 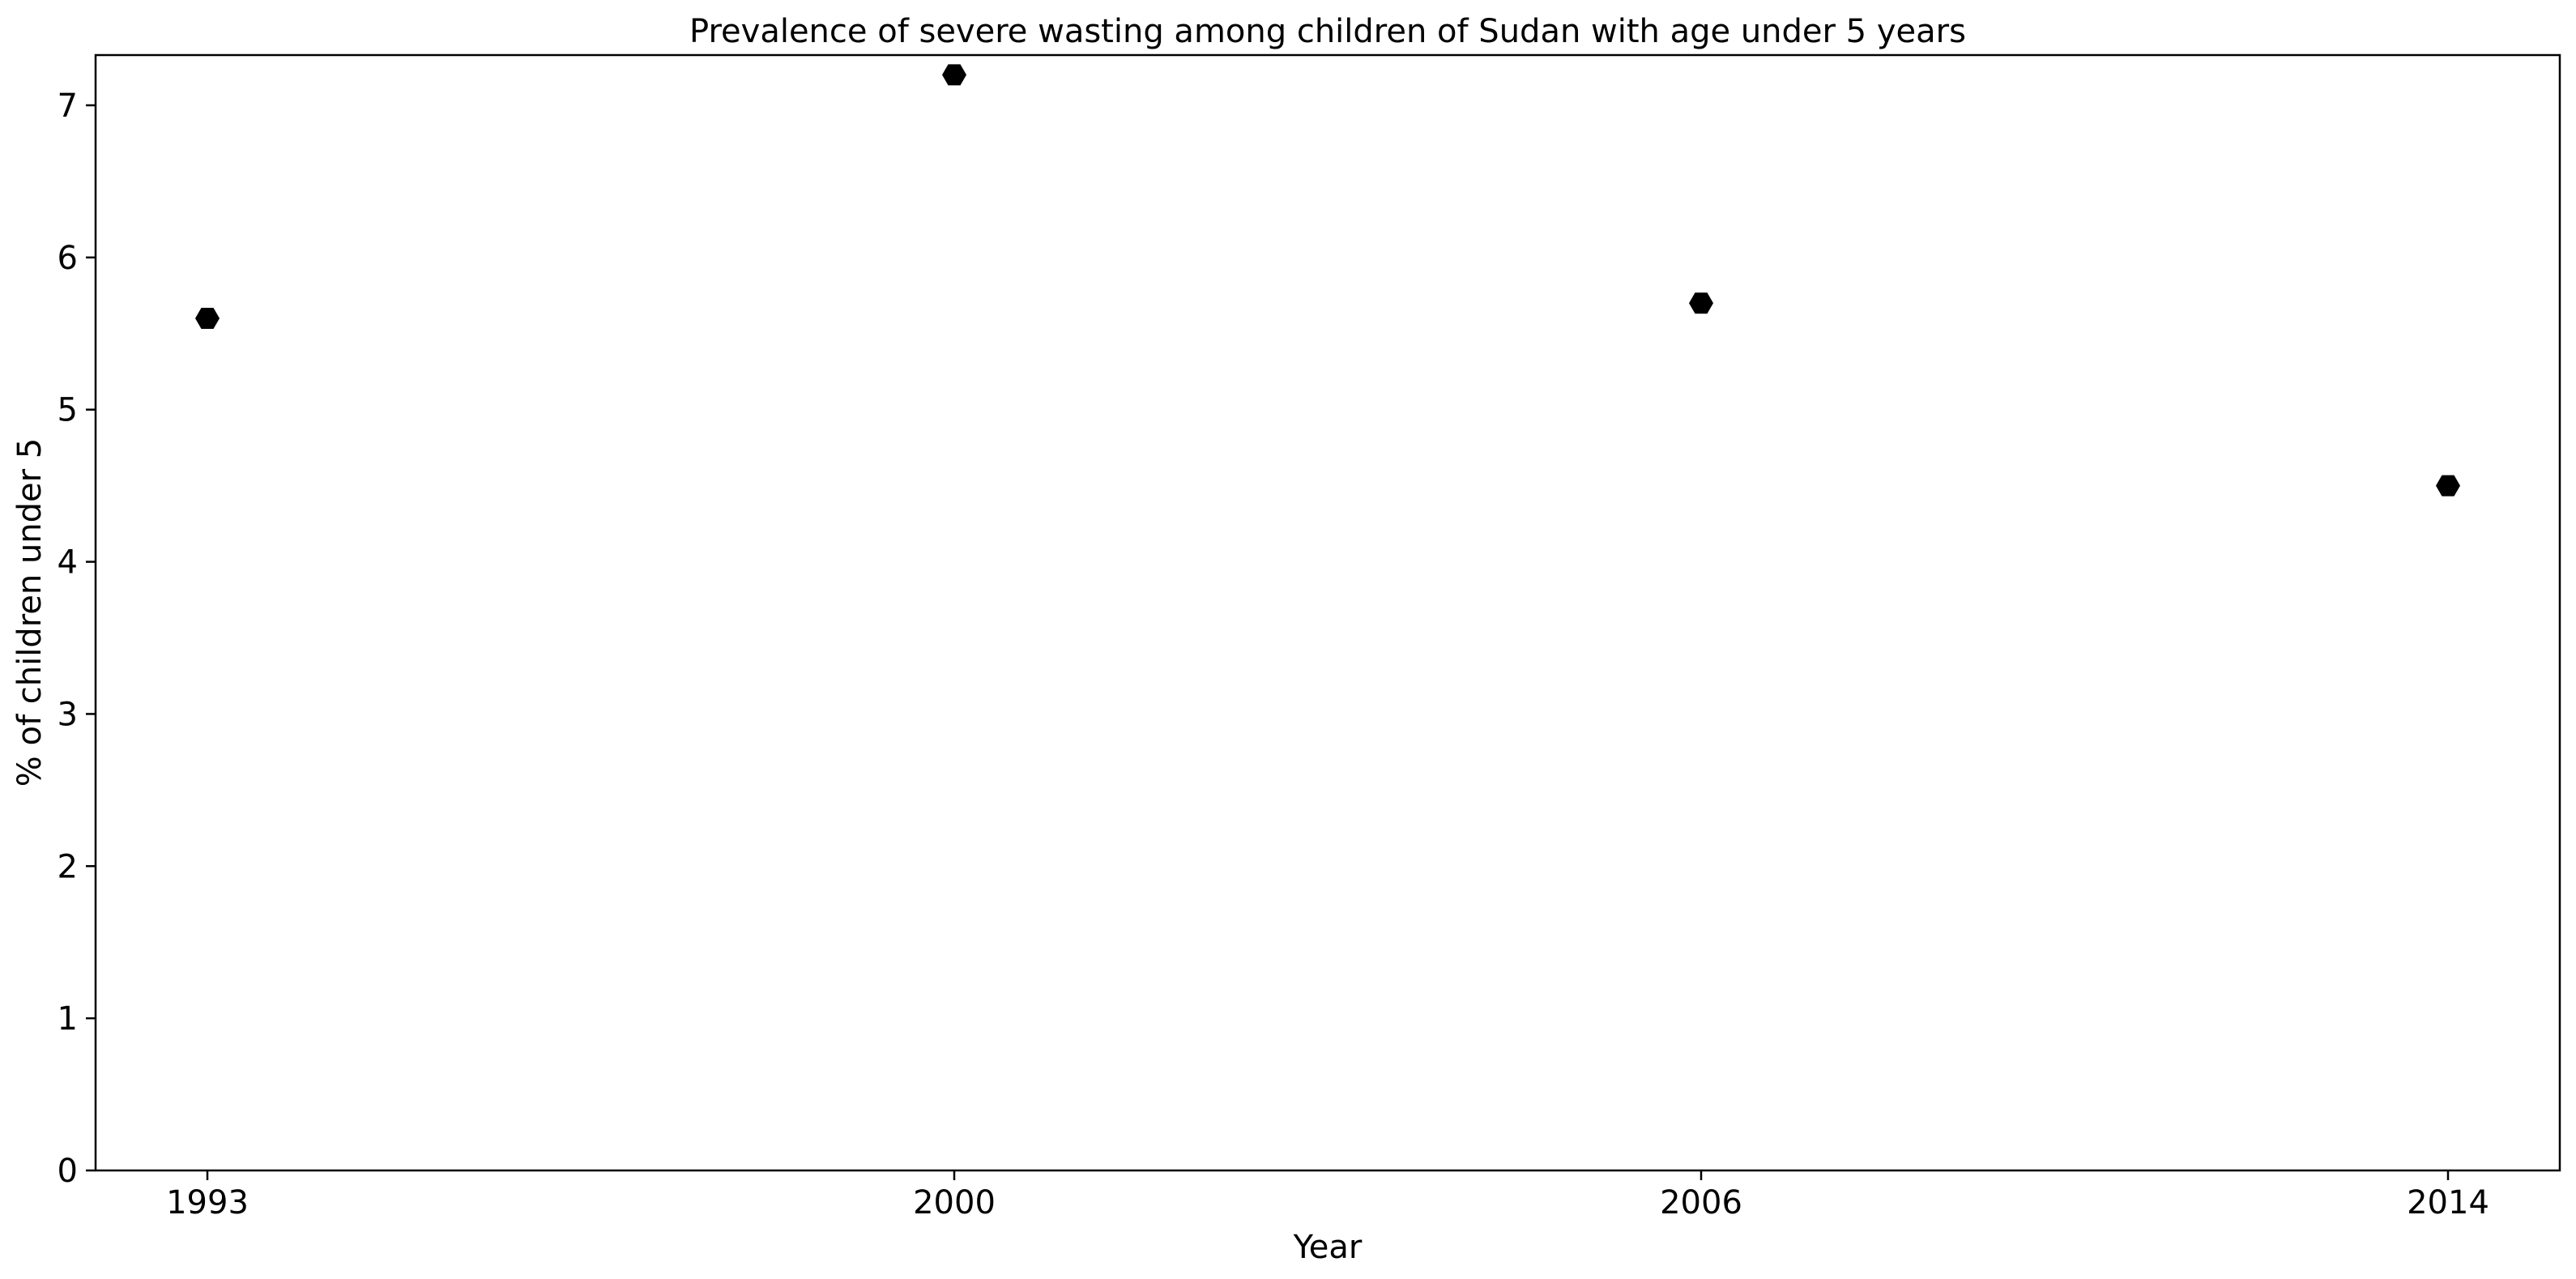 I want to click on y-tick-label: 3, so click(x=68, y=714).